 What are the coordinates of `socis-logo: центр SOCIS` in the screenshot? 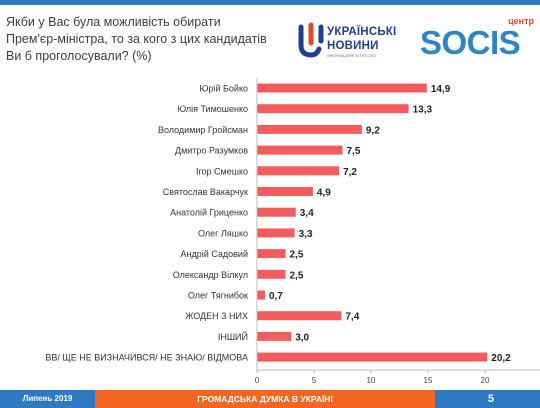 It's located at (478, 38).